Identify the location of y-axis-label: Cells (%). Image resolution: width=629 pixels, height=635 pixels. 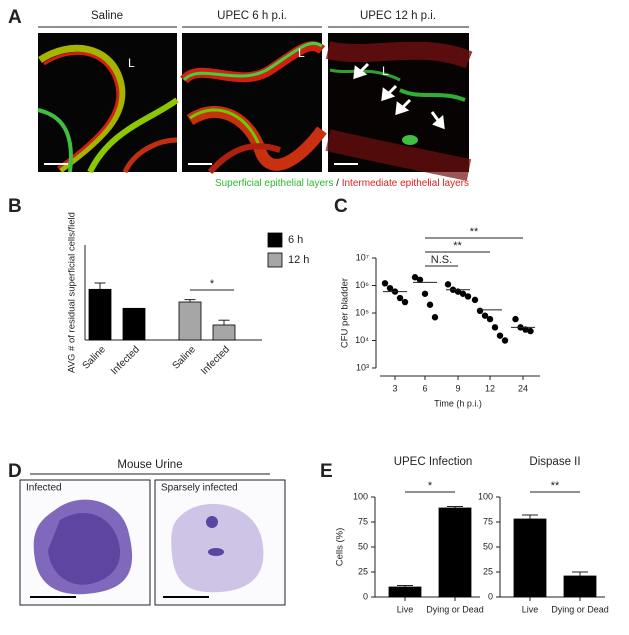
(340, 547).